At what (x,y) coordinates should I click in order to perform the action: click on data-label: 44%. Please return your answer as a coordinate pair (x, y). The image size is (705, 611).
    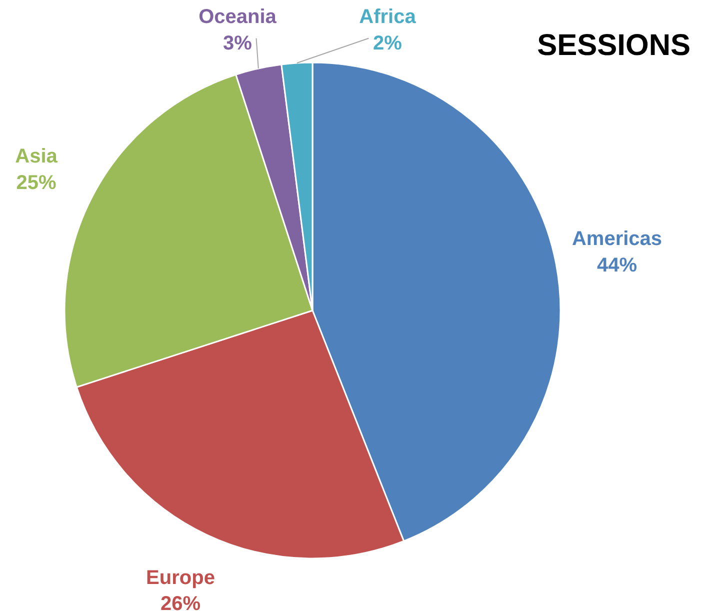
    Looking at the image, I should click on (617, 265).